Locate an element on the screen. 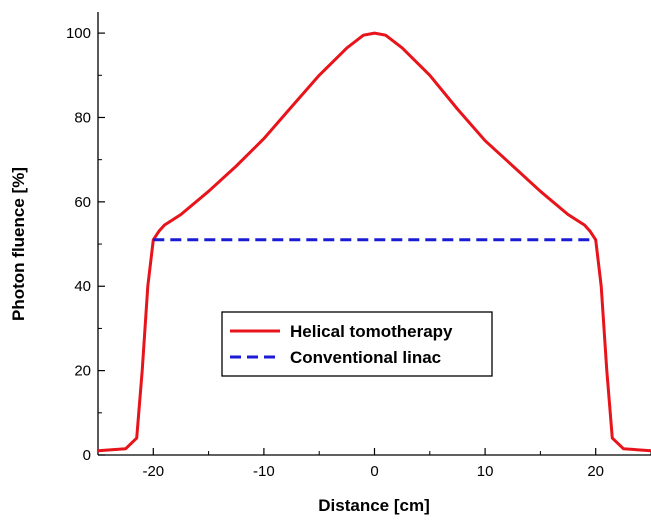  legend-box is located at coordinates (357, 344).